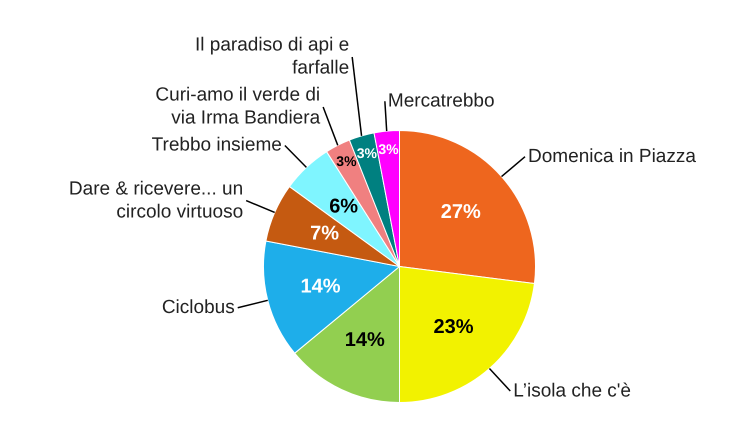 The width and height of the screenshot is (749, 433). What do you see at coordinates (460, 212) in the screenshot?
I see `data-label: 27%` at bounding box center [460, 212].